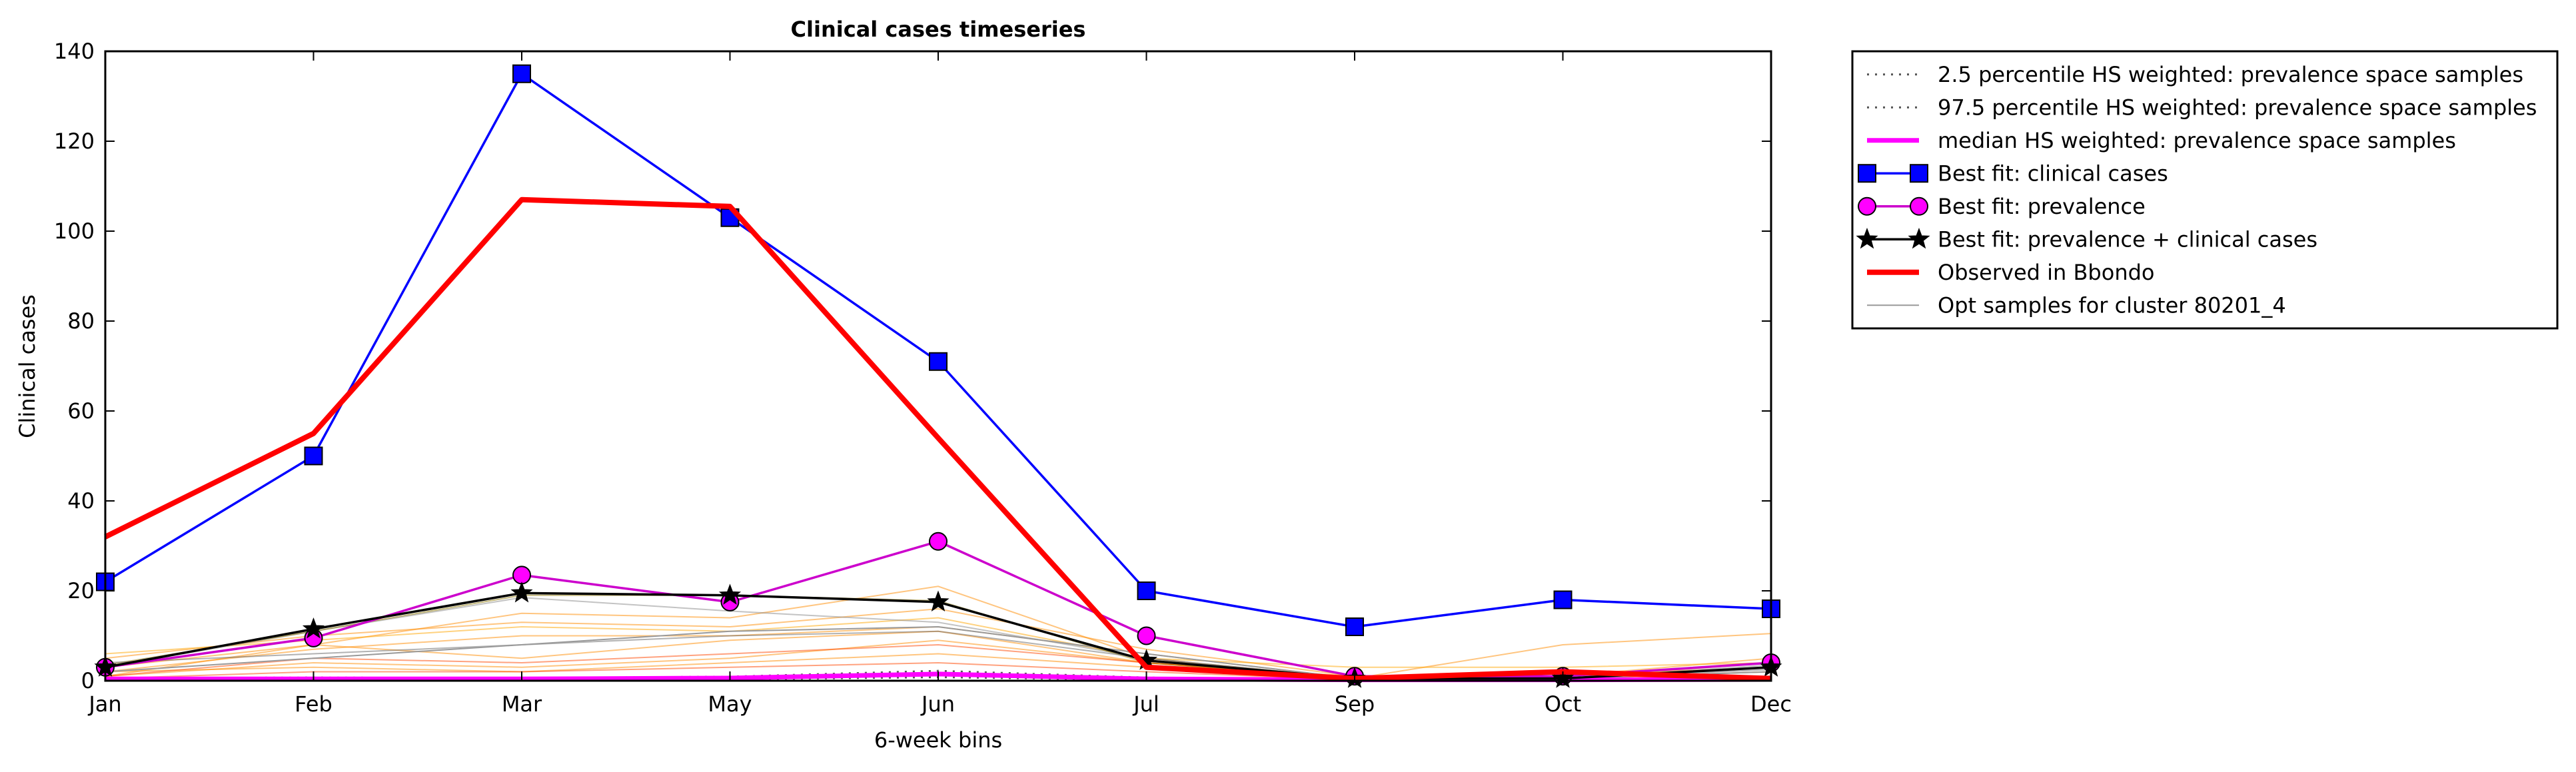 Image resolution: width=2576 pixels, height=772 pixels. I want to click on x-tick-label-5: Jun, so click(938, 704).